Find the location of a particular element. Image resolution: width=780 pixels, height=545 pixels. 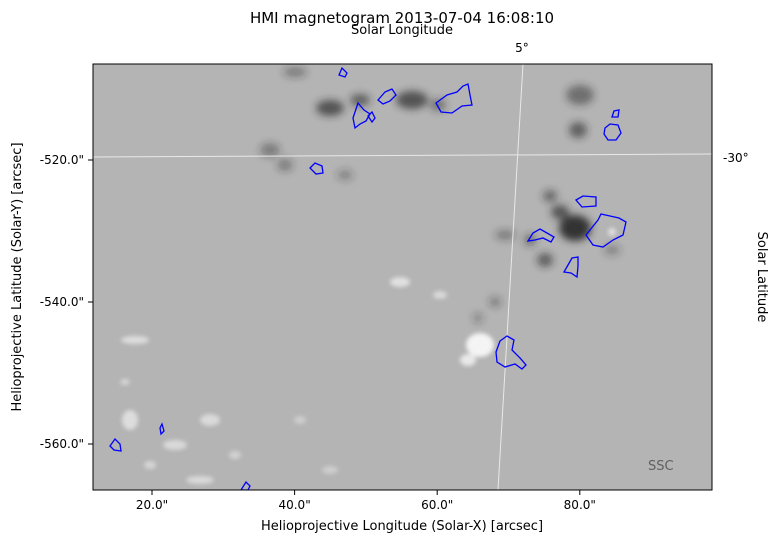

watermark-ssc: SSC is located at coordinates (661, 466).